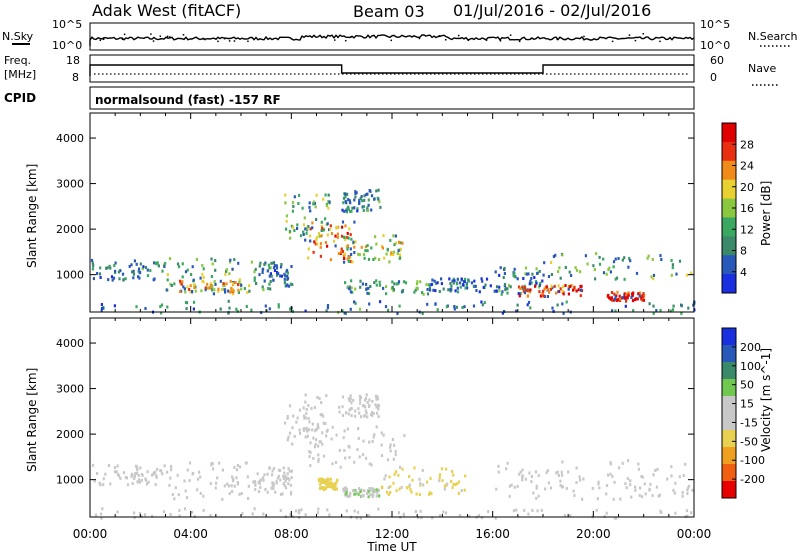  Describe the element at coordinates (291, 534) in the screenshot. I see `time-tick-label: 08:00` at that location.